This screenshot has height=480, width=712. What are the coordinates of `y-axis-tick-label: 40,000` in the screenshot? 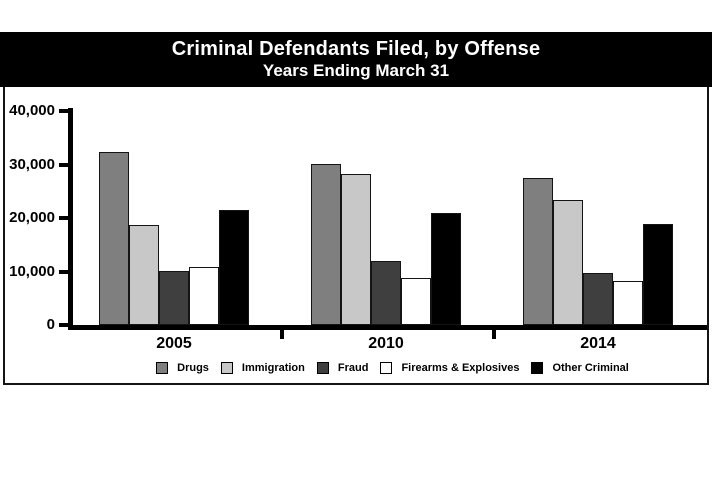 It's located at (32, 110).